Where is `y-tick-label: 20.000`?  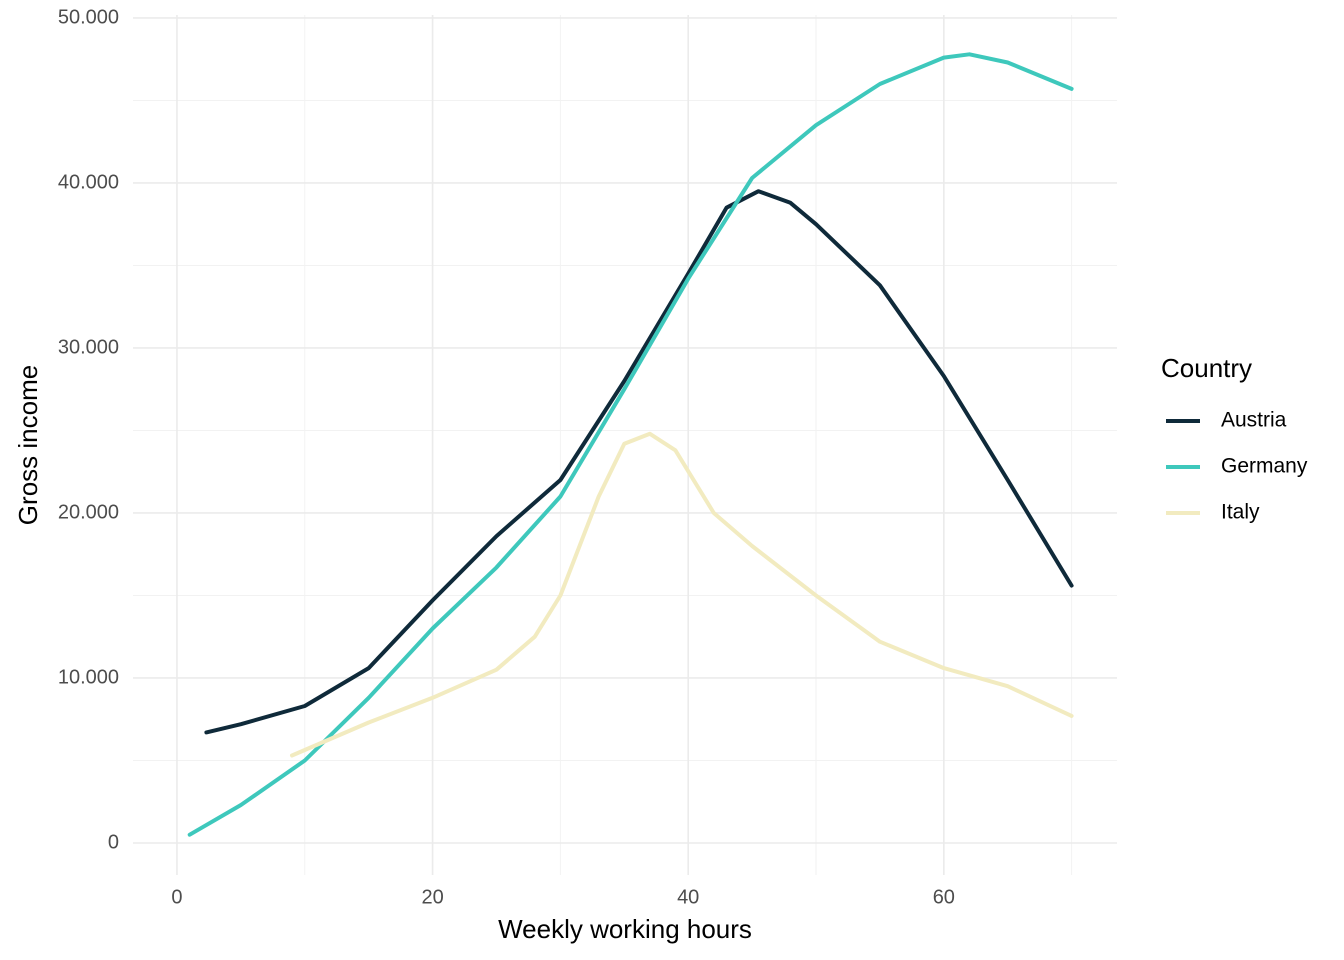
y-tick-label: 20.000 is located at coordinates (88, 512).